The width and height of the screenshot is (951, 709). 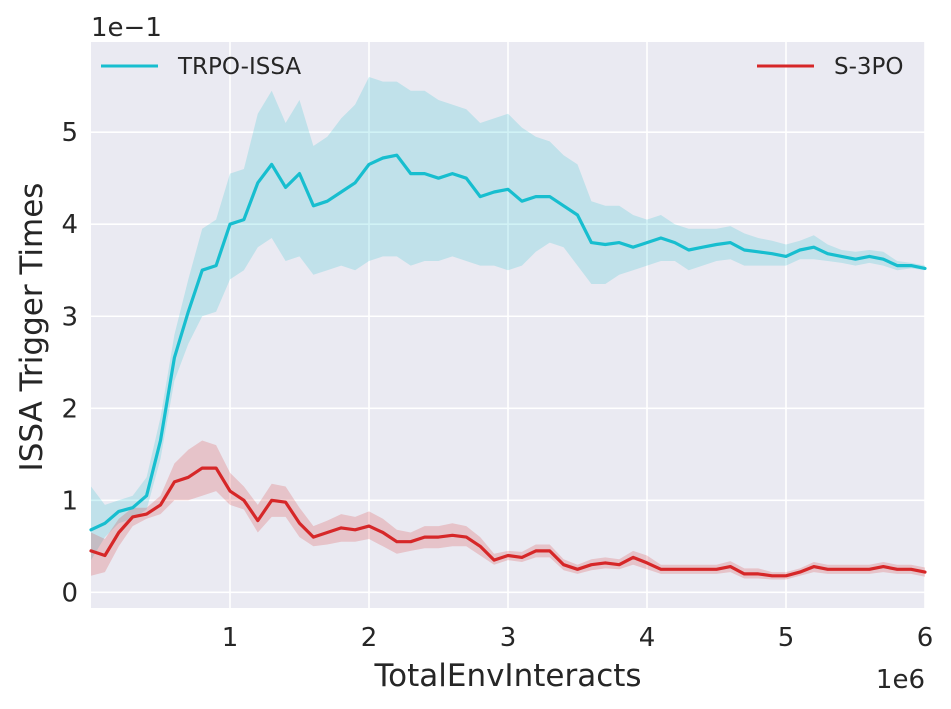 I want to click on legend-label-trpo-issa: TRPO-ISSA, so click(x=239, y=67).